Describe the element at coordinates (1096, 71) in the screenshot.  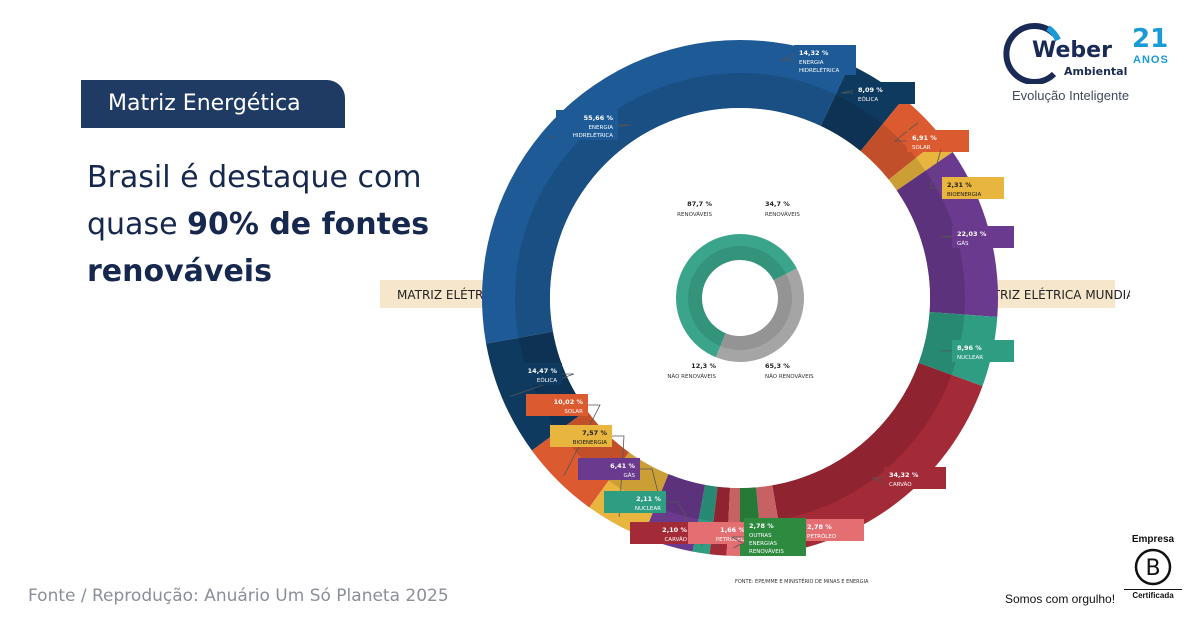
I see `logo-sub: Ambiental` at that location.